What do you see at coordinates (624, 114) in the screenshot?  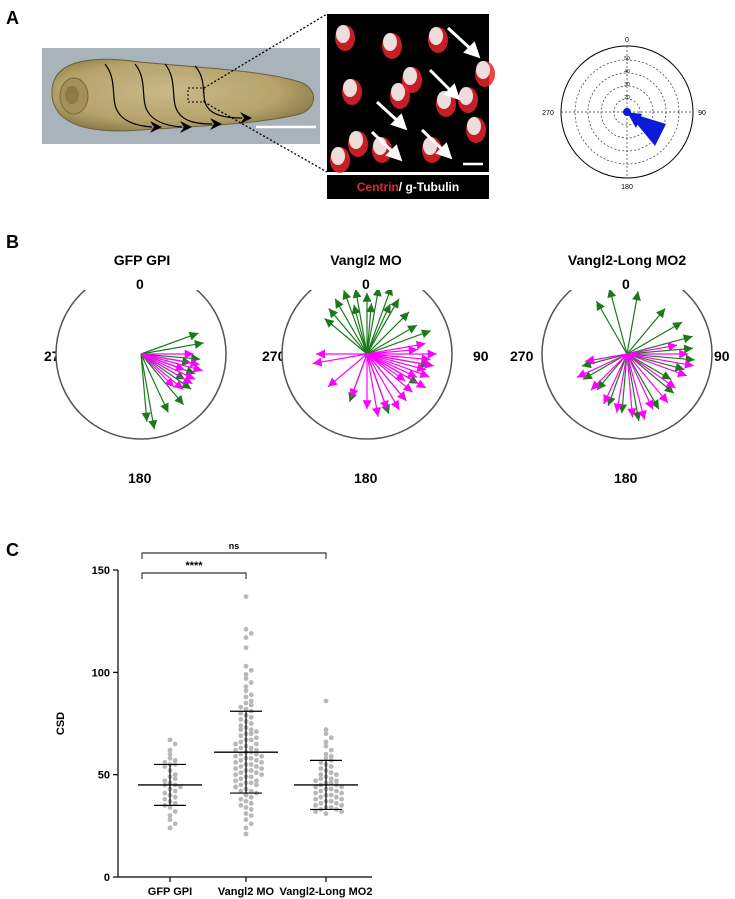 I see `rose-plot: 50 40 30 20 0 90 180 270` at bounding box center [624, 114].